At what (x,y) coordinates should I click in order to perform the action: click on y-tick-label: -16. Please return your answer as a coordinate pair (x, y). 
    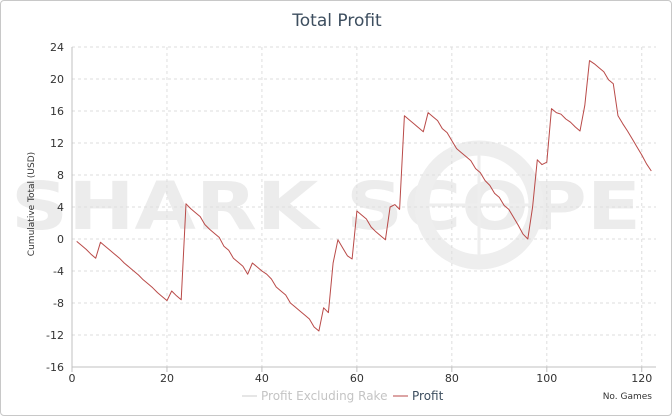
    Looking at the image, I should click on (55, 367).